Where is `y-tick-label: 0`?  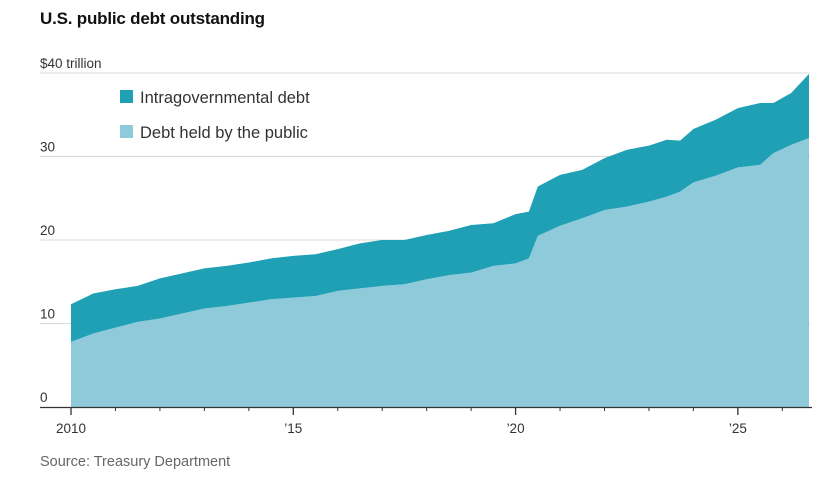 y-tick-label: 0 is located at coordinates (44, 397).